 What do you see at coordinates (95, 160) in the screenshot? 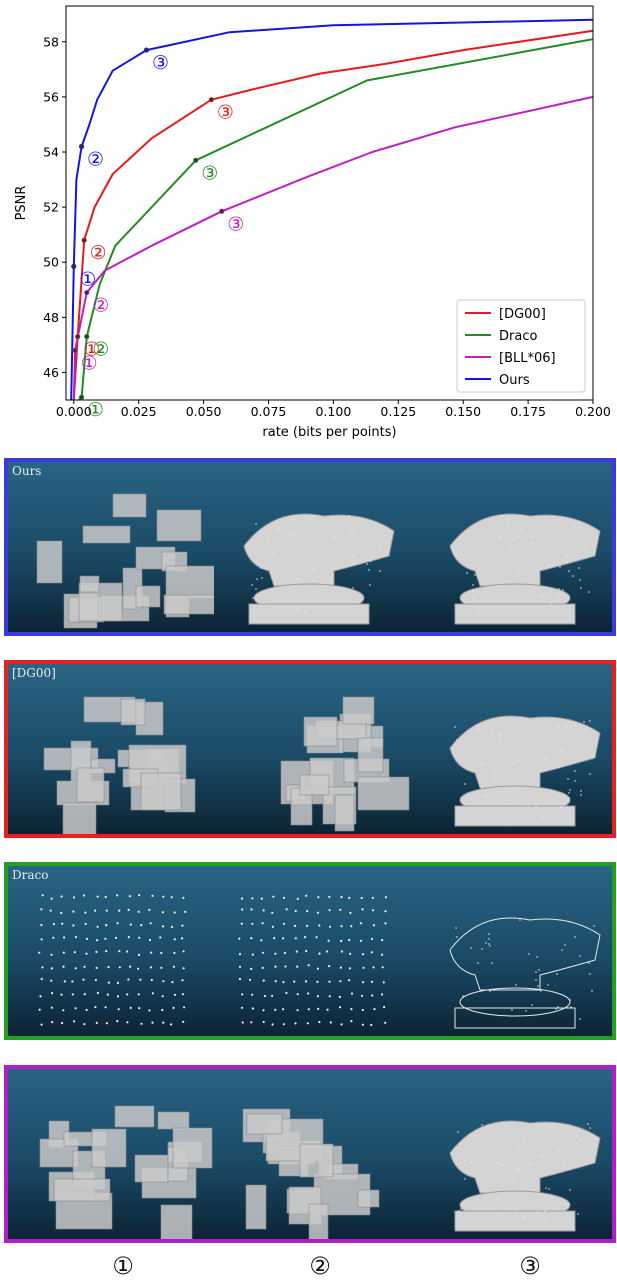
I see `marker-label-3-1: ②` at bounding box center [95, 160].